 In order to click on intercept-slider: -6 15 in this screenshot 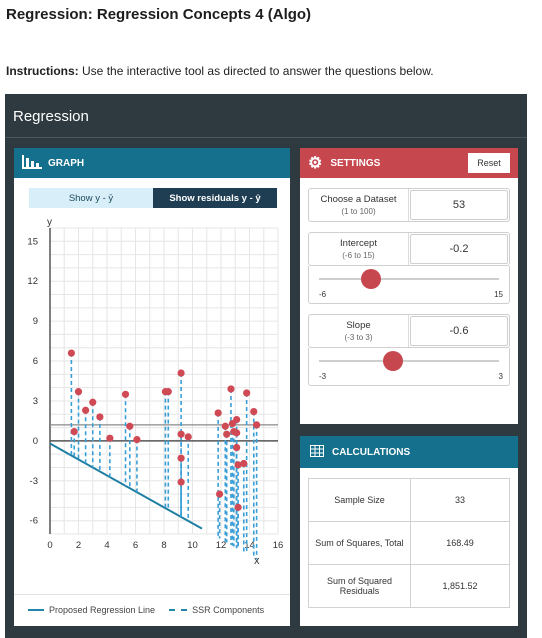, I will do `click(409, 285)`.